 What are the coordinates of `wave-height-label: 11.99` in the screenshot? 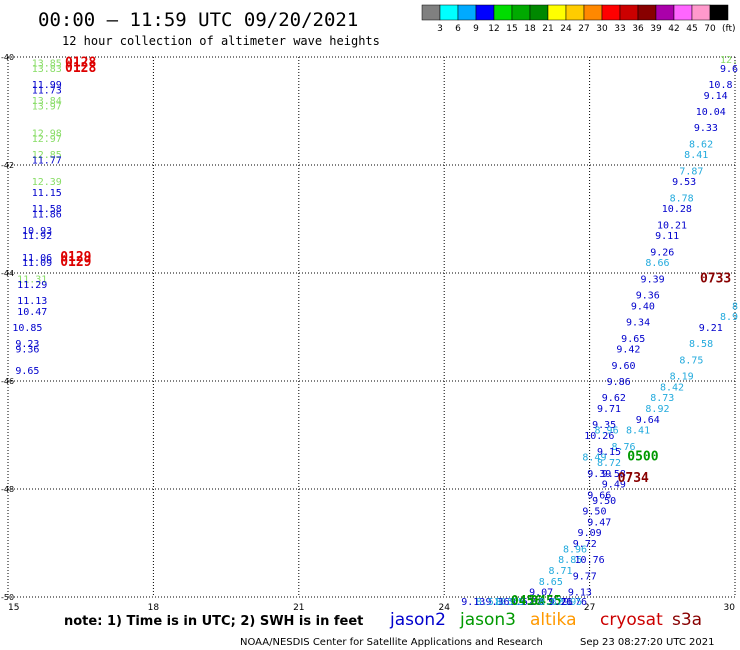 It's located at (47, 85).